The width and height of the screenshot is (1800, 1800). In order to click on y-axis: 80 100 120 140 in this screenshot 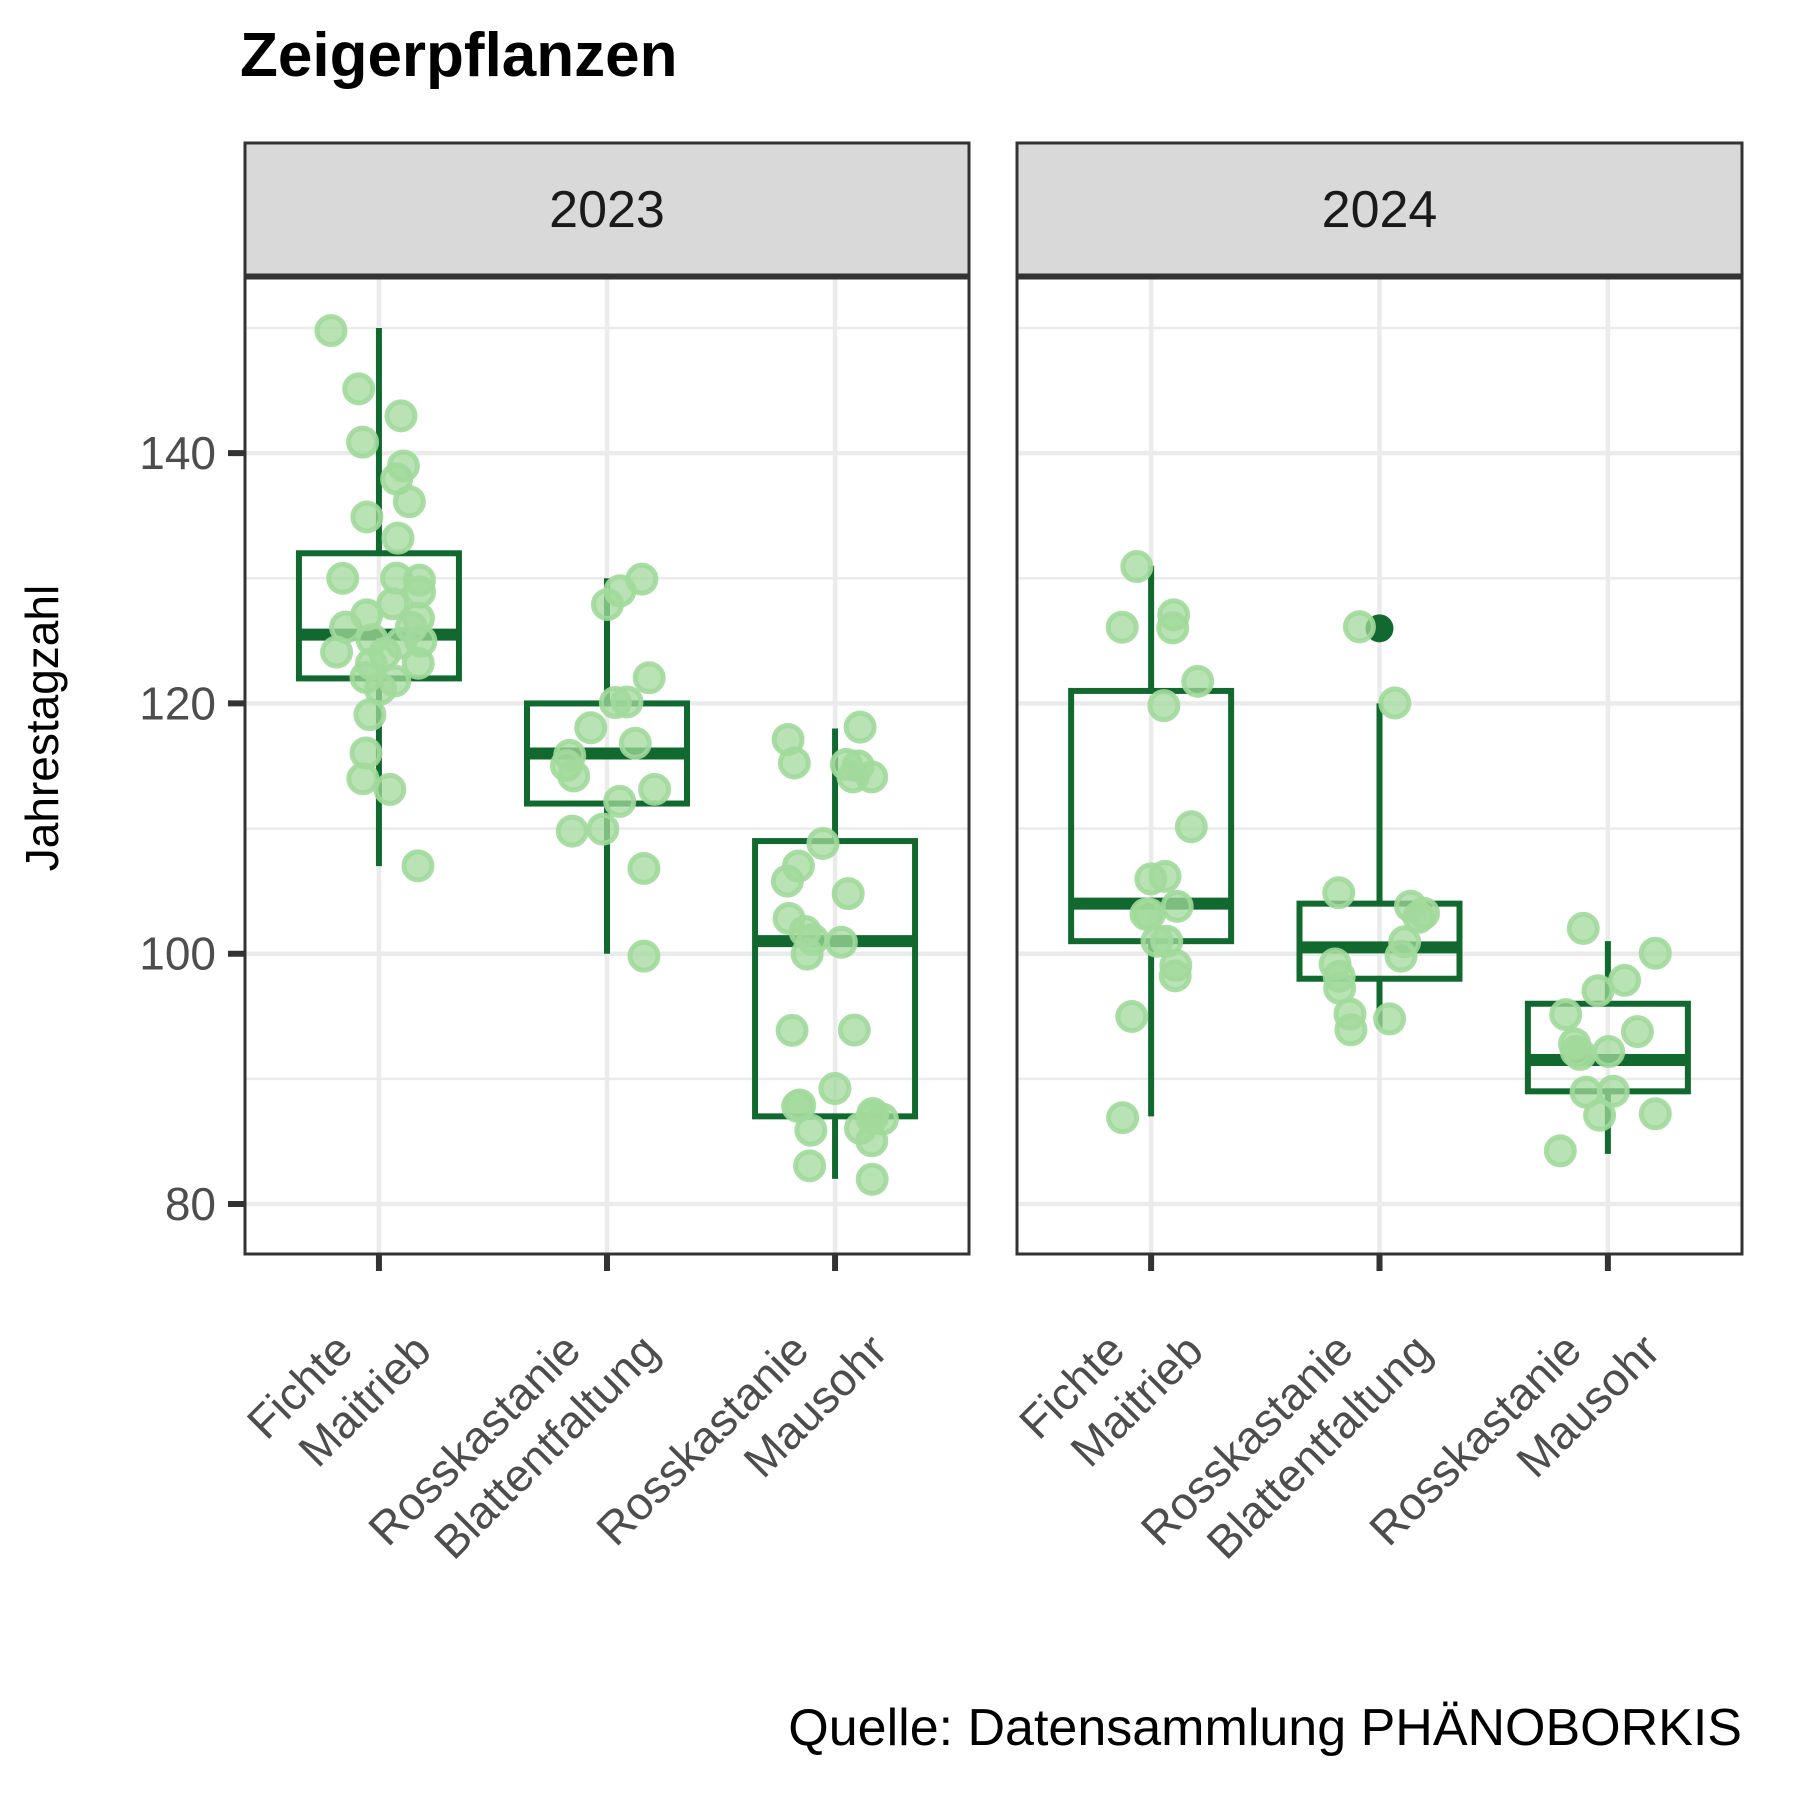, I will do `click(192, 828)`.